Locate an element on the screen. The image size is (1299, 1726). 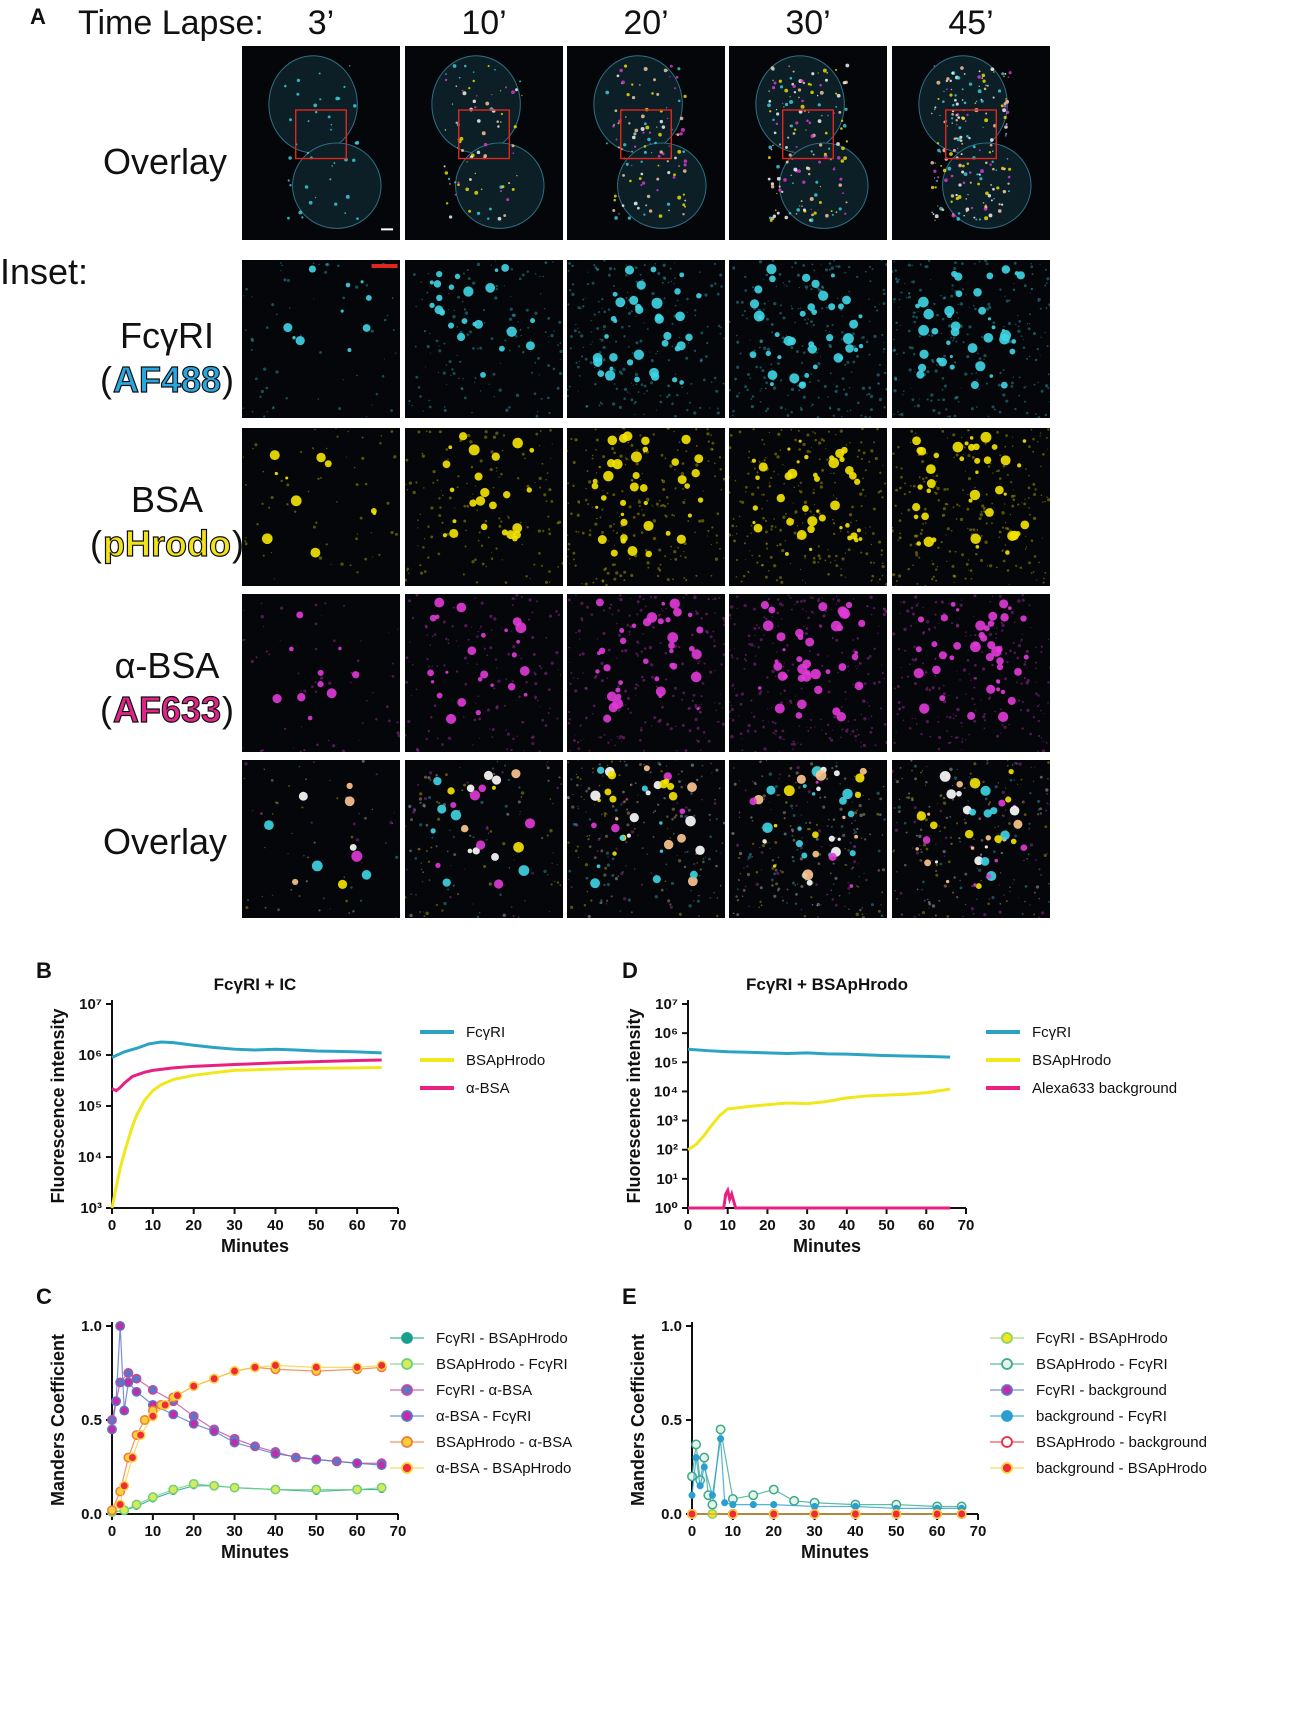
micrograph-r4-c4 is located at coordinates (971, 839).